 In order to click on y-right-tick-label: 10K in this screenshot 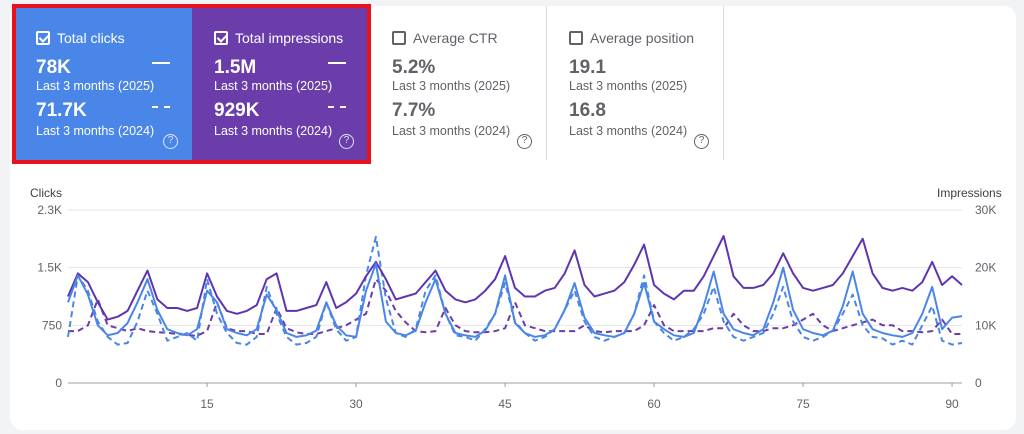, I will do `click(985, 325)`.